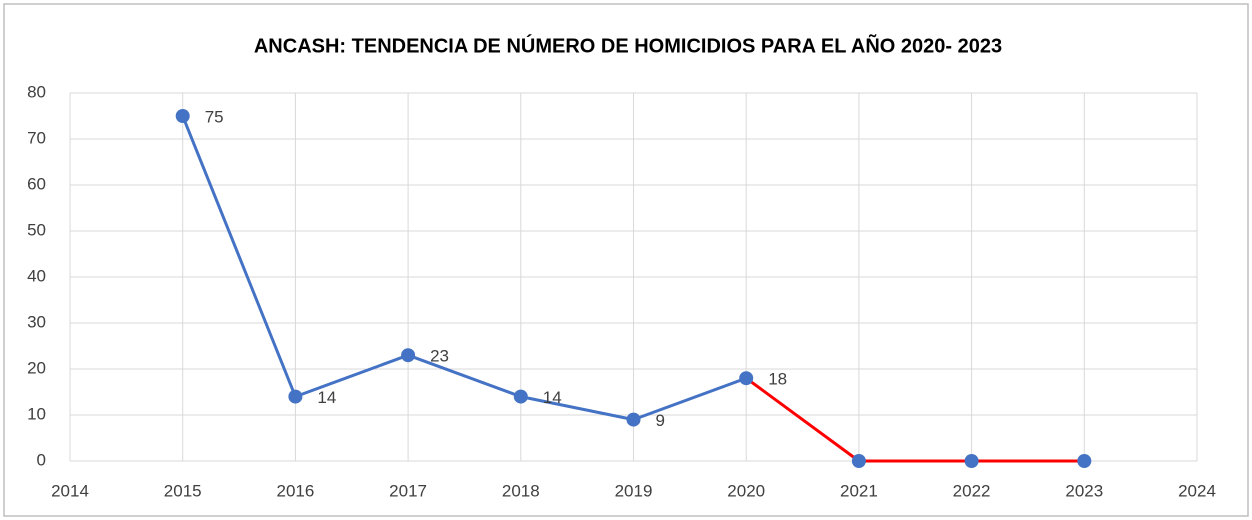 The image size is (1252, 520). I want to click on y-tick-label: 80, so click(36, 91).